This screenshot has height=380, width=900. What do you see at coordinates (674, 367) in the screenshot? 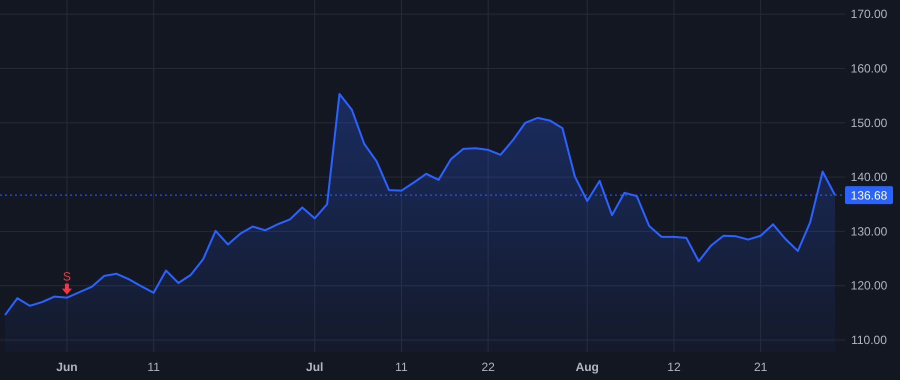
I see `x-tick-label: 12` at bounding box center [674, 367].